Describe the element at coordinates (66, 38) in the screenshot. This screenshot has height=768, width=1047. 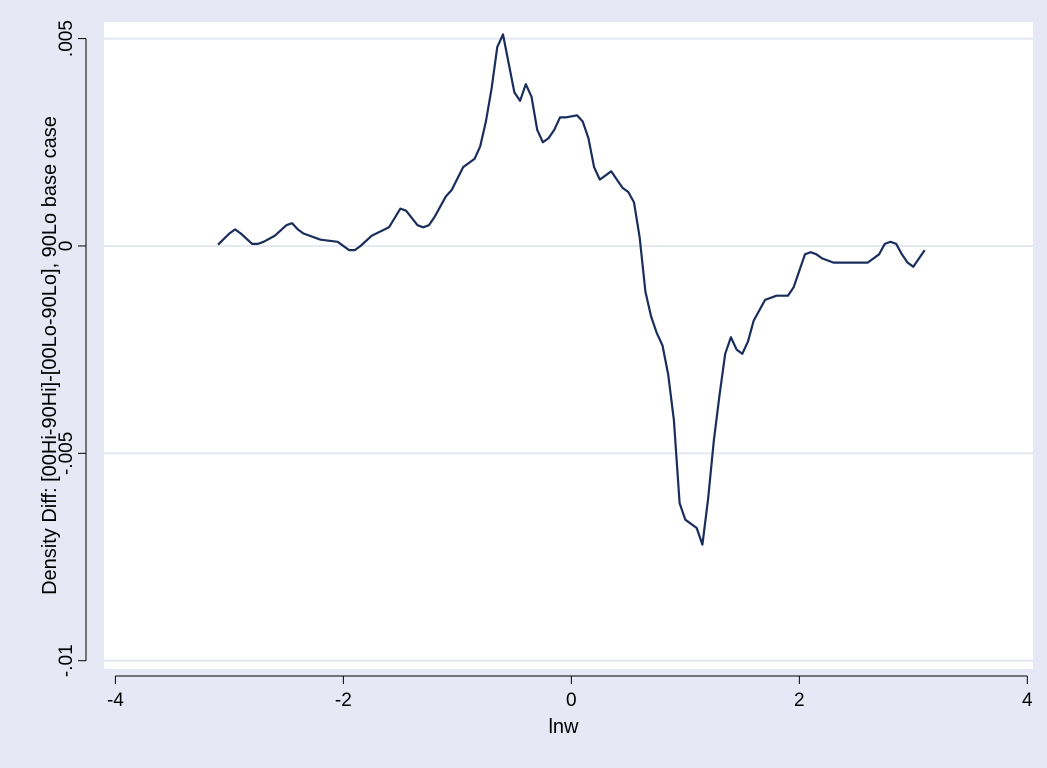
I see `y-tick-label: .005` at that location.